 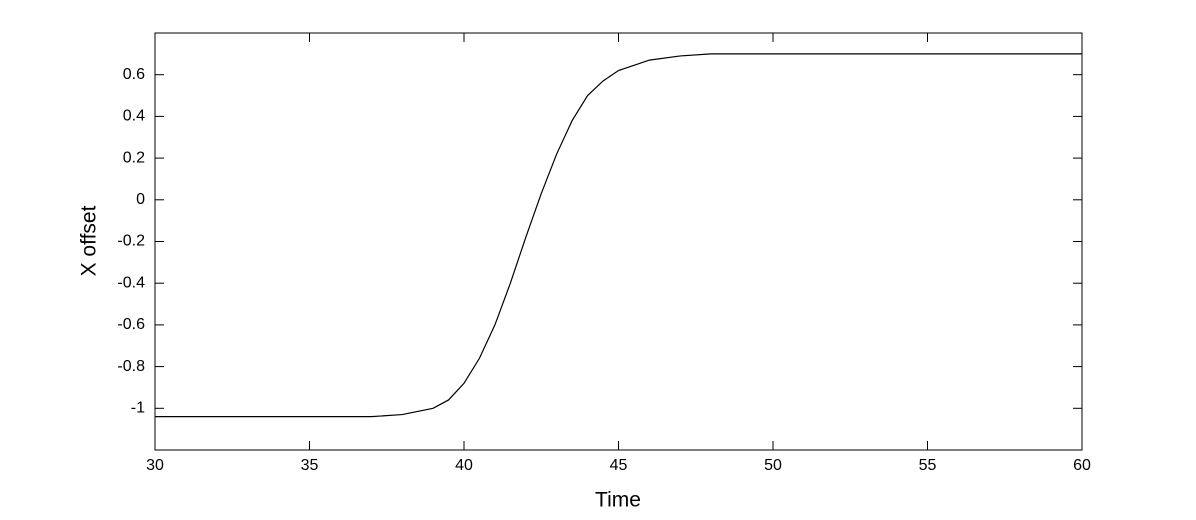 What do you see at coordinates (928, 465) in the screenshot?
I see `x-tick-label: 55` at bounding box center [928, 465].